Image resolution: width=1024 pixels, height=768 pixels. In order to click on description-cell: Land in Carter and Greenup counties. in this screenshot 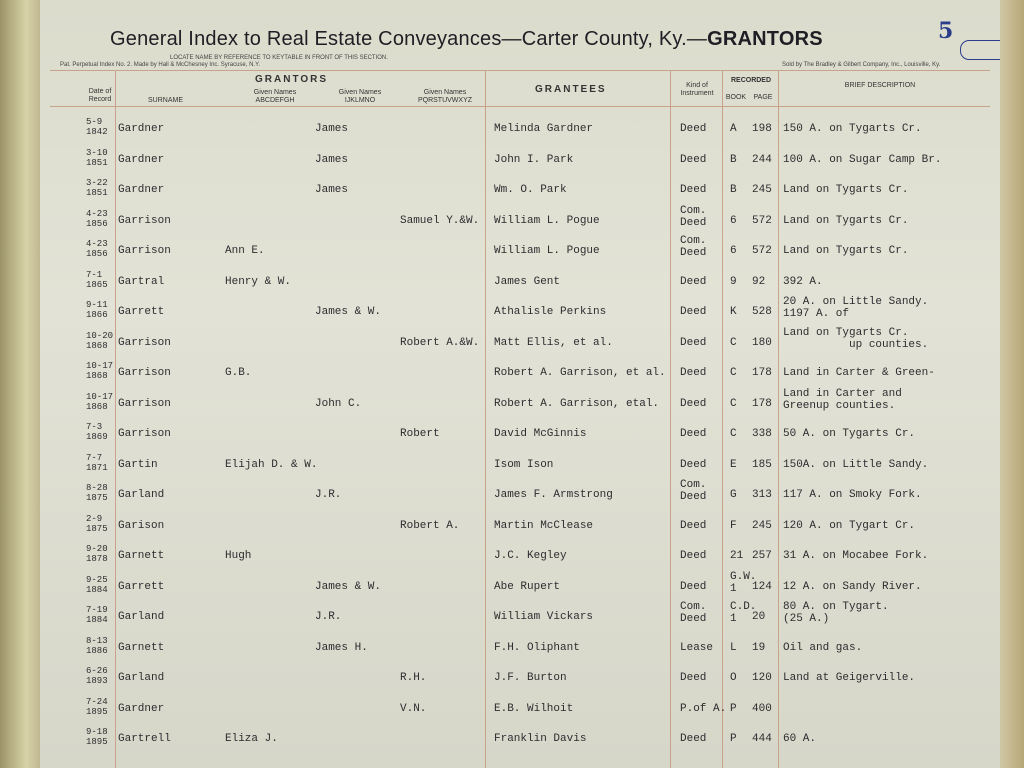, I will do `click(842, 399)`.